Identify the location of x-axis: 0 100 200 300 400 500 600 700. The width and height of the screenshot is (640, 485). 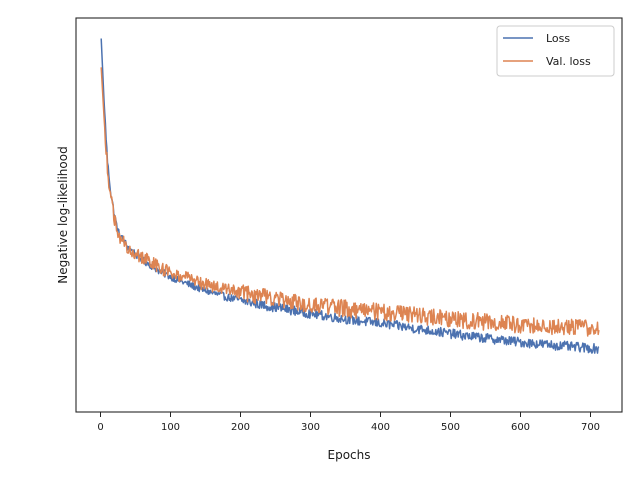
(348, 422).